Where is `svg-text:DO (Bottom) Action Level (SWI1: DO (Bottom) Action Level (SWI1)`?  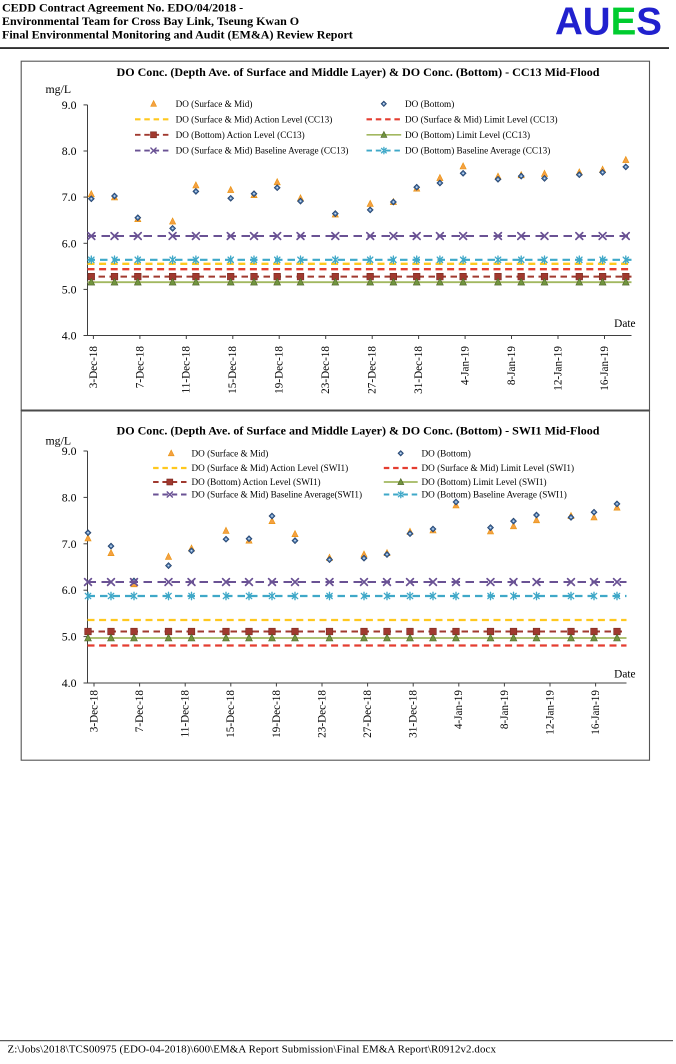
svg-text:DO (Bottom) Action Level (SWI1: DO (Bottom) Action Level (SWI1) is located at coordinates (256, 482).